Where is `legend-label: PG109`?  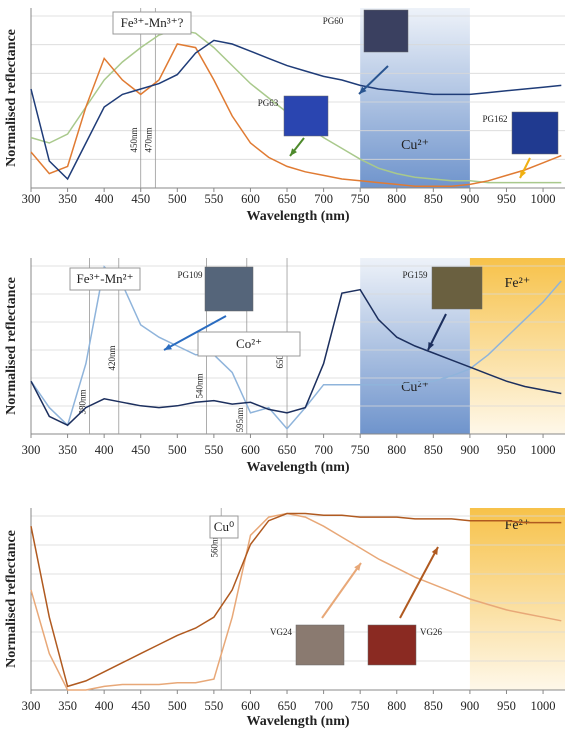
legend-label: PG109 is located at coordinates (190, 275).